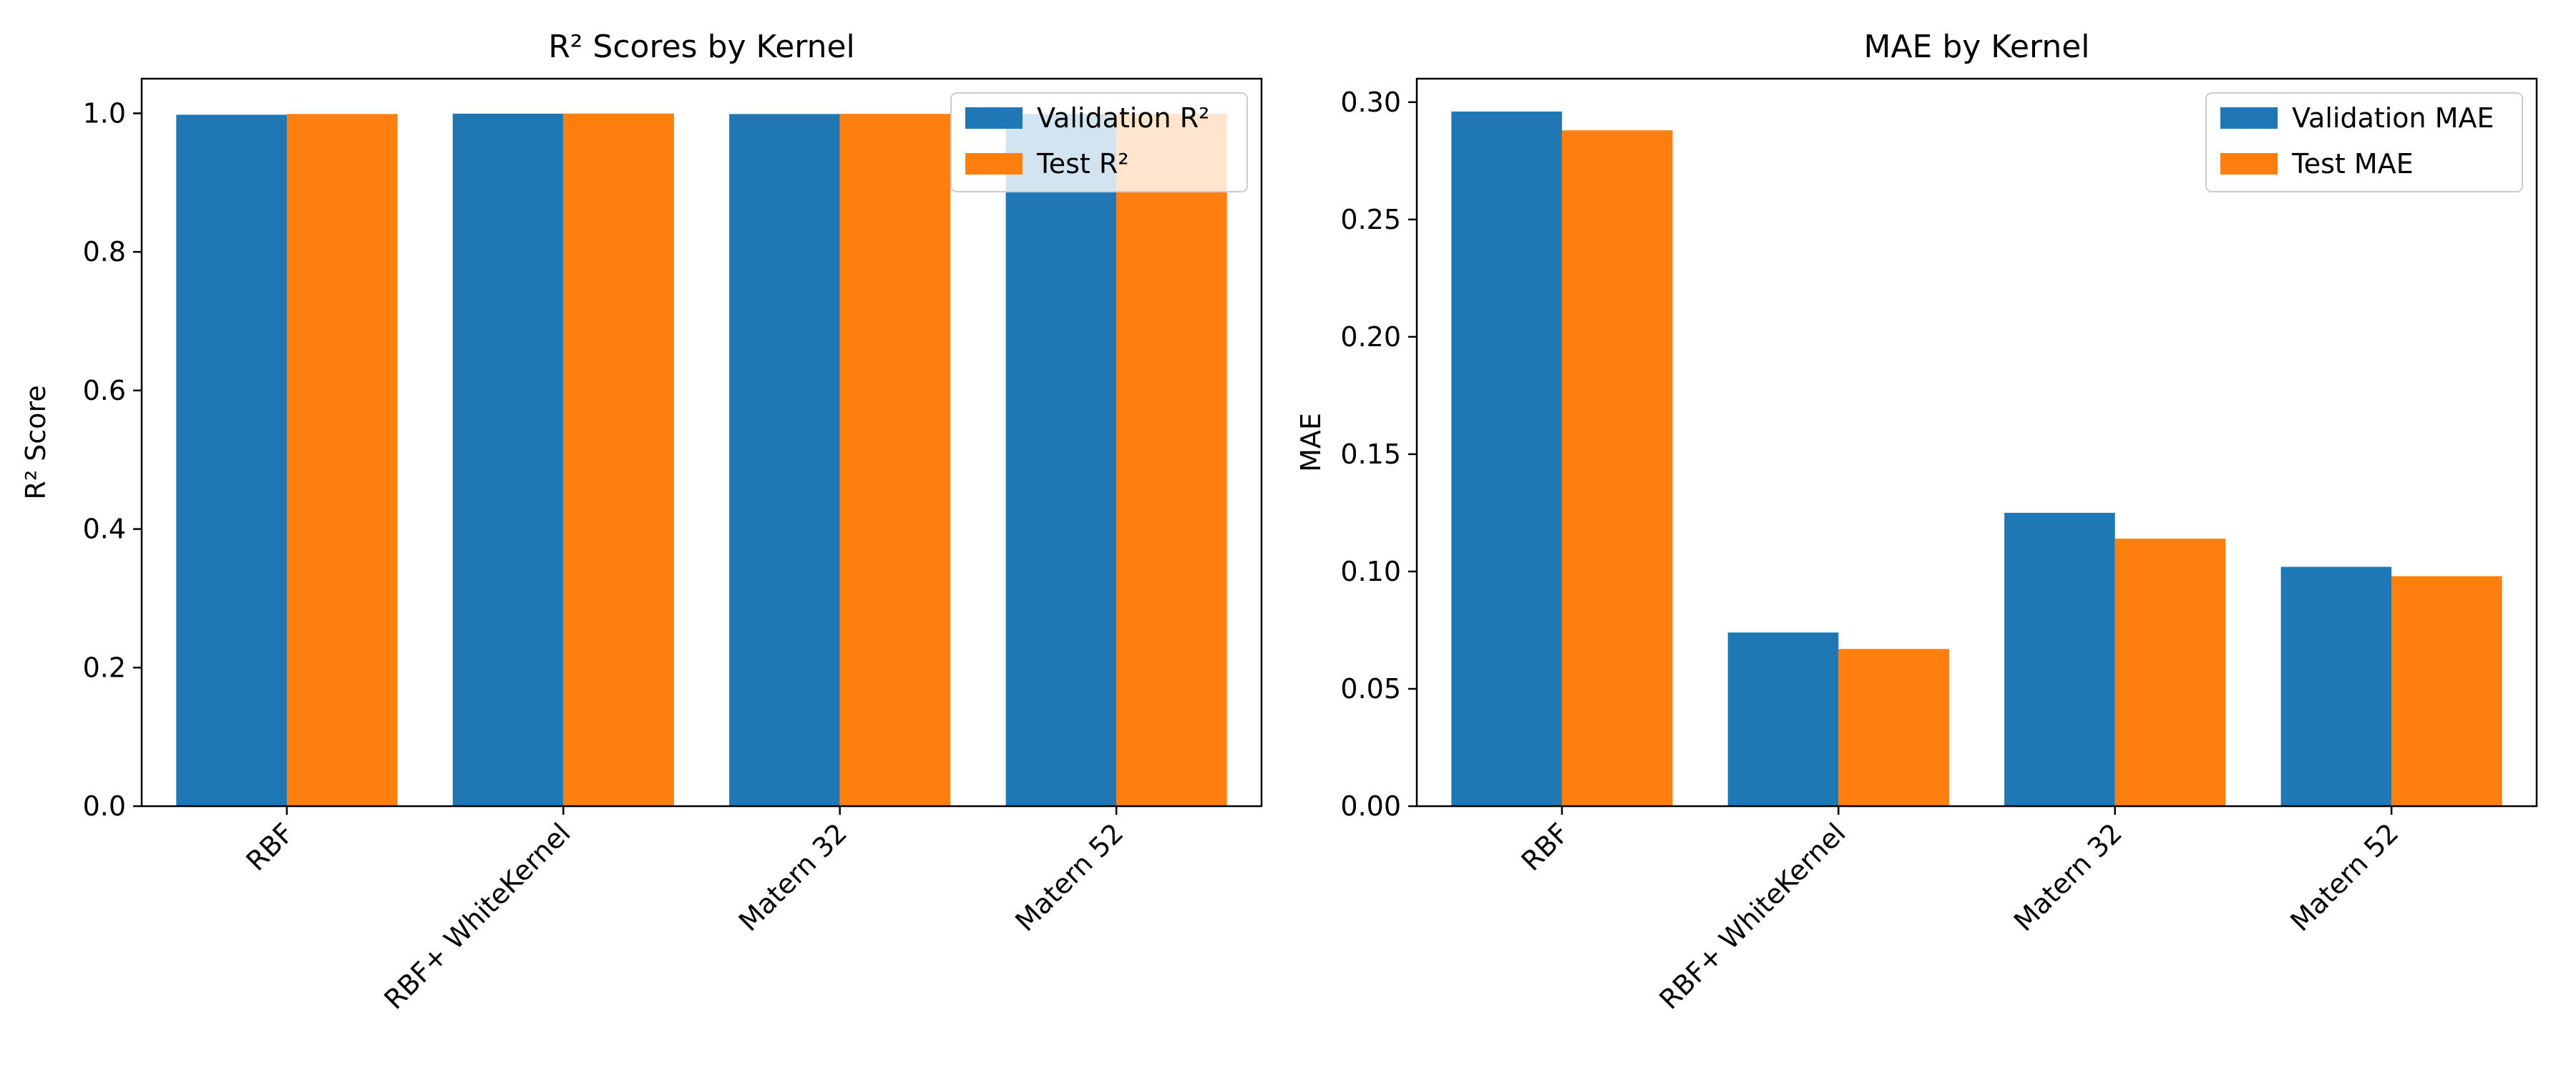 This screenshot has height=1073, width=2576. I want to click on y-tick-label: 0.30, so click(1370, 102).